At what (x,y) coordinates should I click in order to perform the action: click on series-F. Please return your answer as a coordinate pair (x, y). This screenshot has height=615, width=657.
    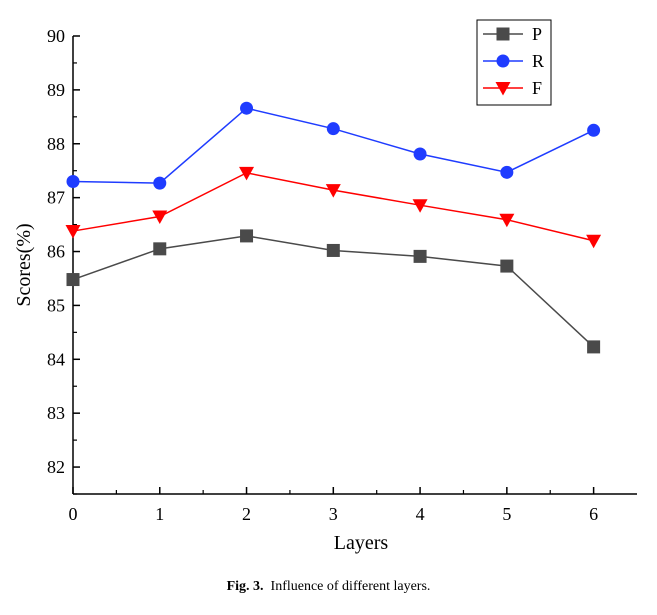
    Looking at the image, I should click on (333, 207).